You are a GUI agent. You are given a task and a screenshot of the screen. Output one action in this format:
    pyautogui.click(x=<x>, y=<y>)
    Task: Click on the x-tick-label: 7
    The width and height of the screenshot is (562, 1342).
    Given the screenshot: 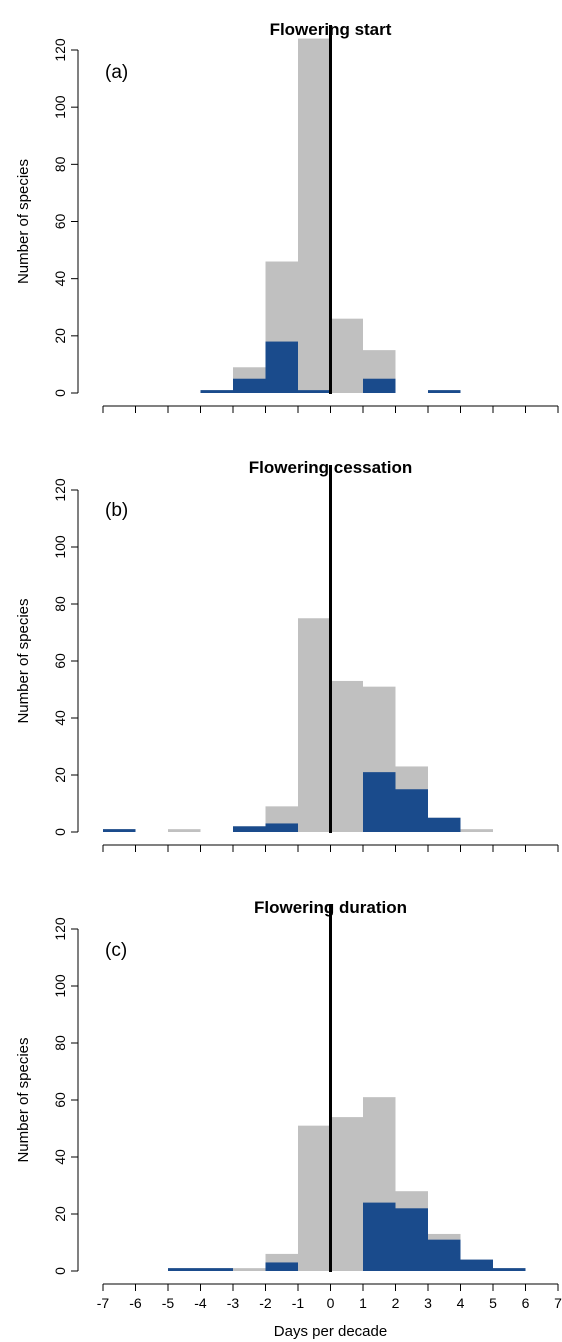 What is the action you would take?
    pyautogui.click(x=558, y=1303)
    